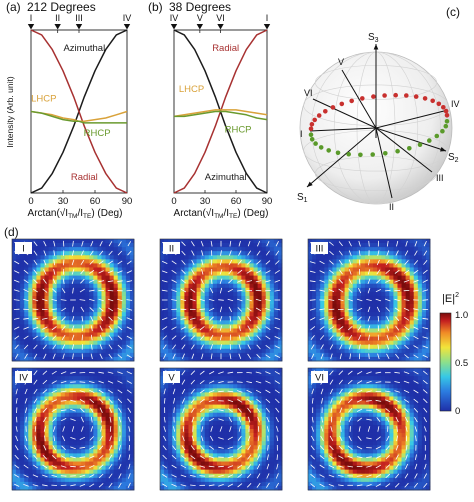 Image resolution: width=474 pixels, height=502 pixels. I want to click on series-line-rhcp, so click(221, 115).